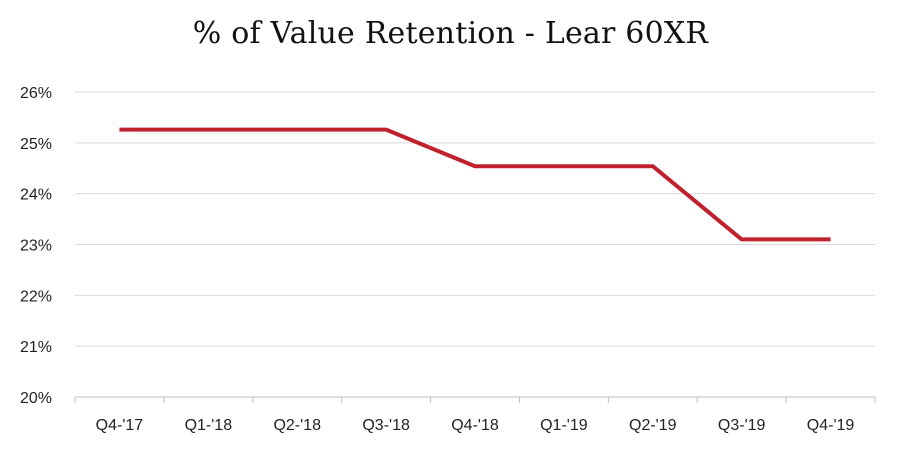 This screenshot has width=901, height=451. What do you see at coordinates (653, 425) in the screenshot?
I see `x-tick-label: Q2-'19` at bounding box center [653, 425].